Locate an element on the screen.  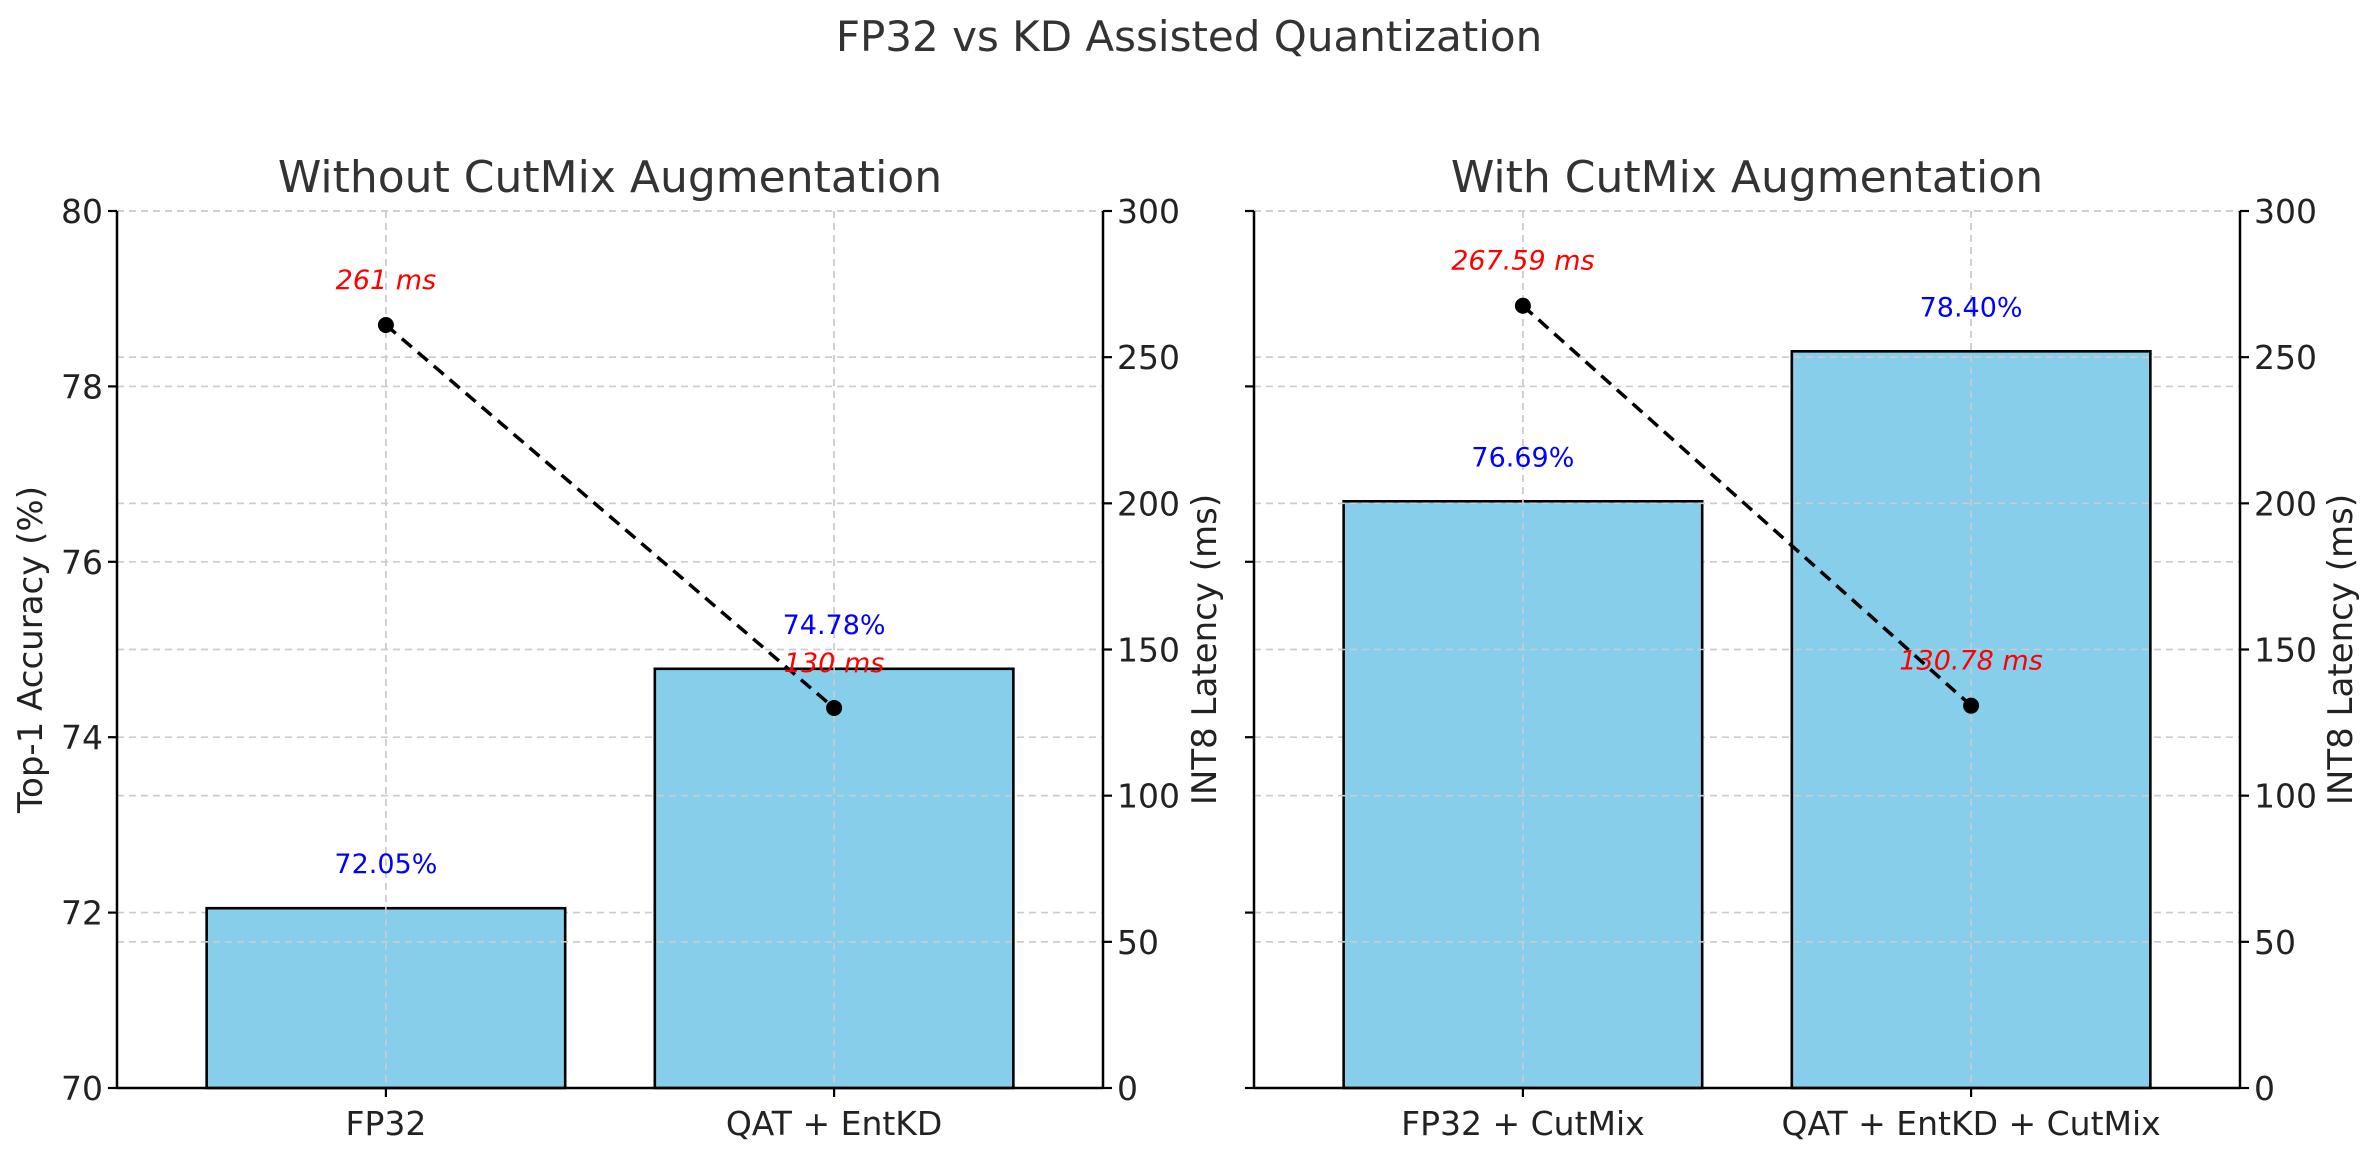
y-tick-label-left: 72 is located at coordinates (82, 913).